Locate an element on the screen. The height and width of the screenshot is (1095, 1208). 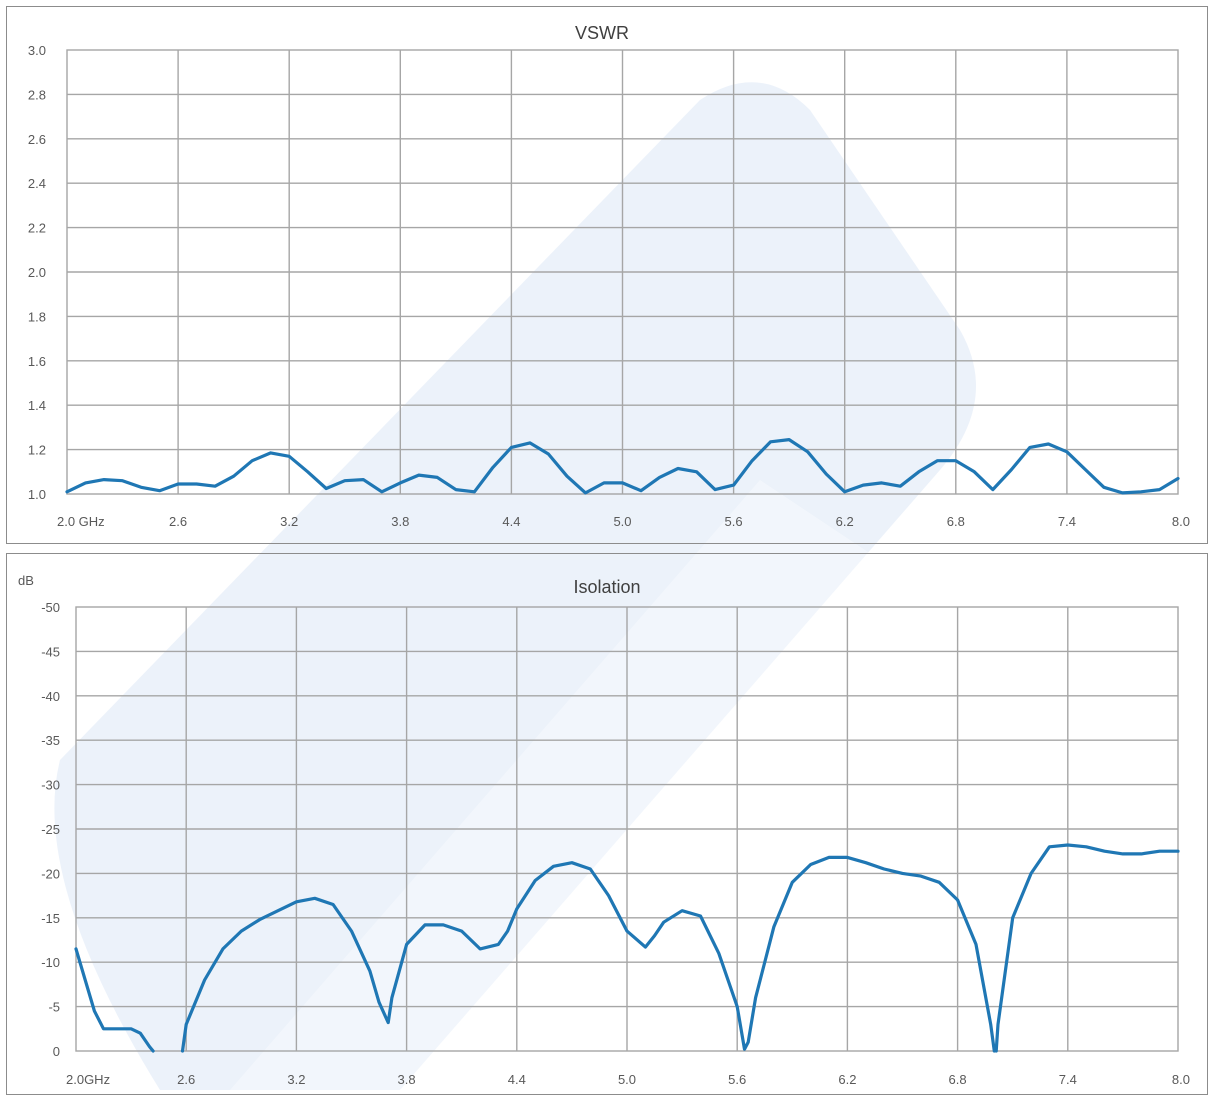
y-tick-label: 2.0 is located at coordinates (37, 272).